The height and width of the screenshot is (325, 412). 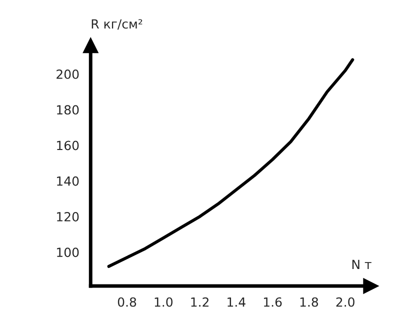 What do you see at coordinates (163, 302) in the screenshot?
I see `x-tick-label: 1.0` at bounding box center [163, 302].